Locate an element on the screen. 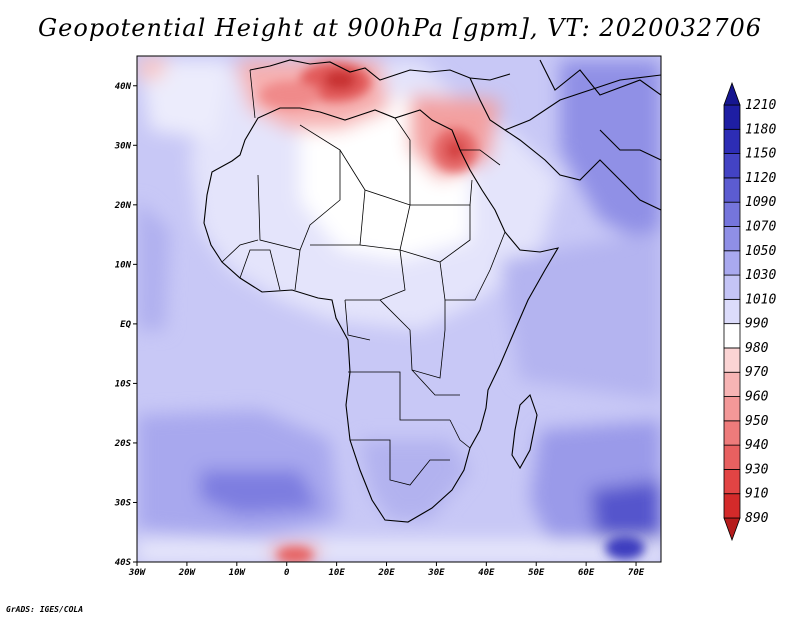 This screenshot has width=800, height=618. lon-tick-label: 30W is located at coordinates (137, 573).